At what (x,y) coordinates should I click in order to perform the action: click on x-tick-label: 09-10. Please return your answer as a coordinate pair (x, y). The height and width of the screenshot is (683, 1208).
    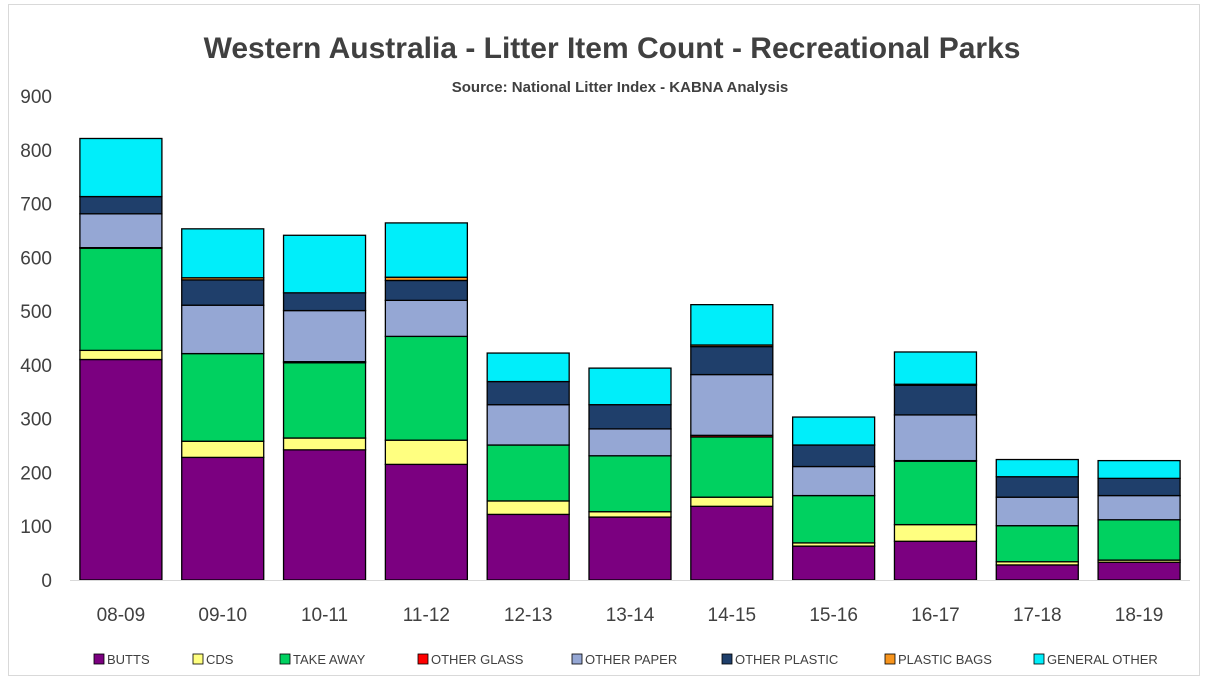
    Looking at the image, I should click on (222, 615).